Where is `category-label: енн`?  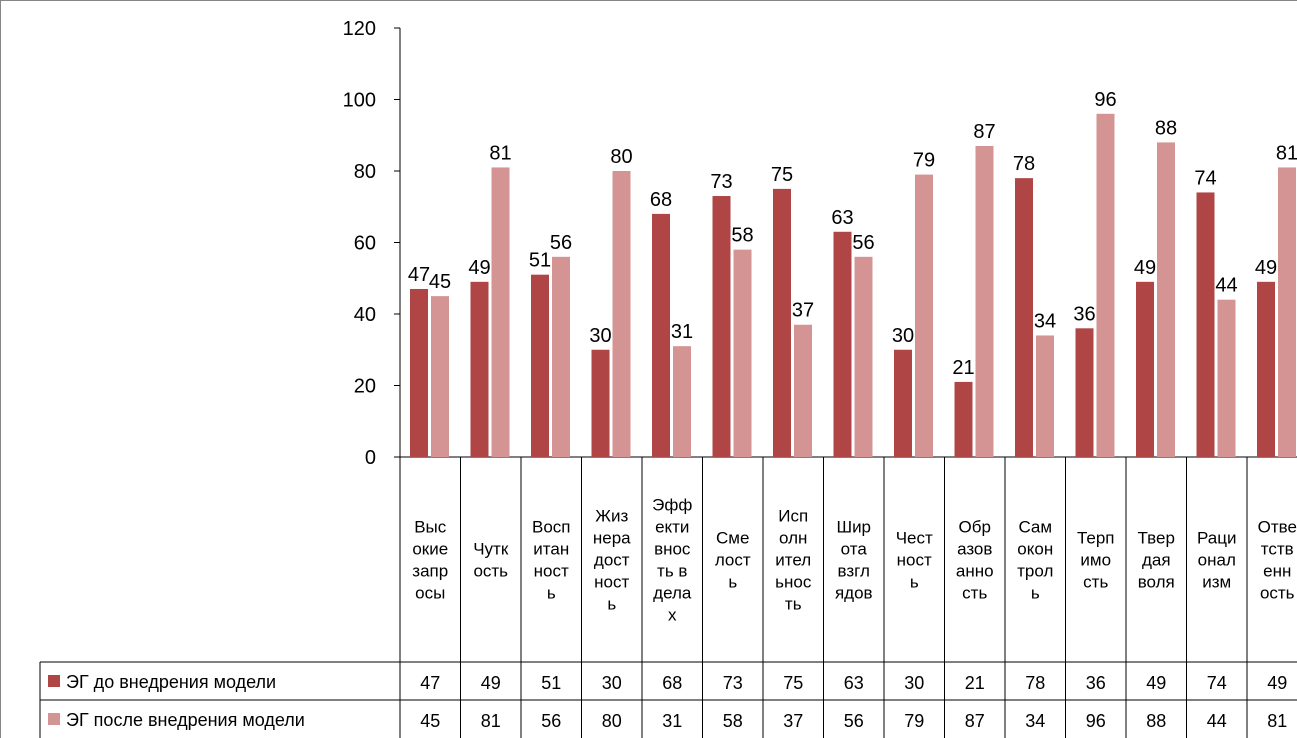 category-label: енн is located at coordinates (1277, 571).